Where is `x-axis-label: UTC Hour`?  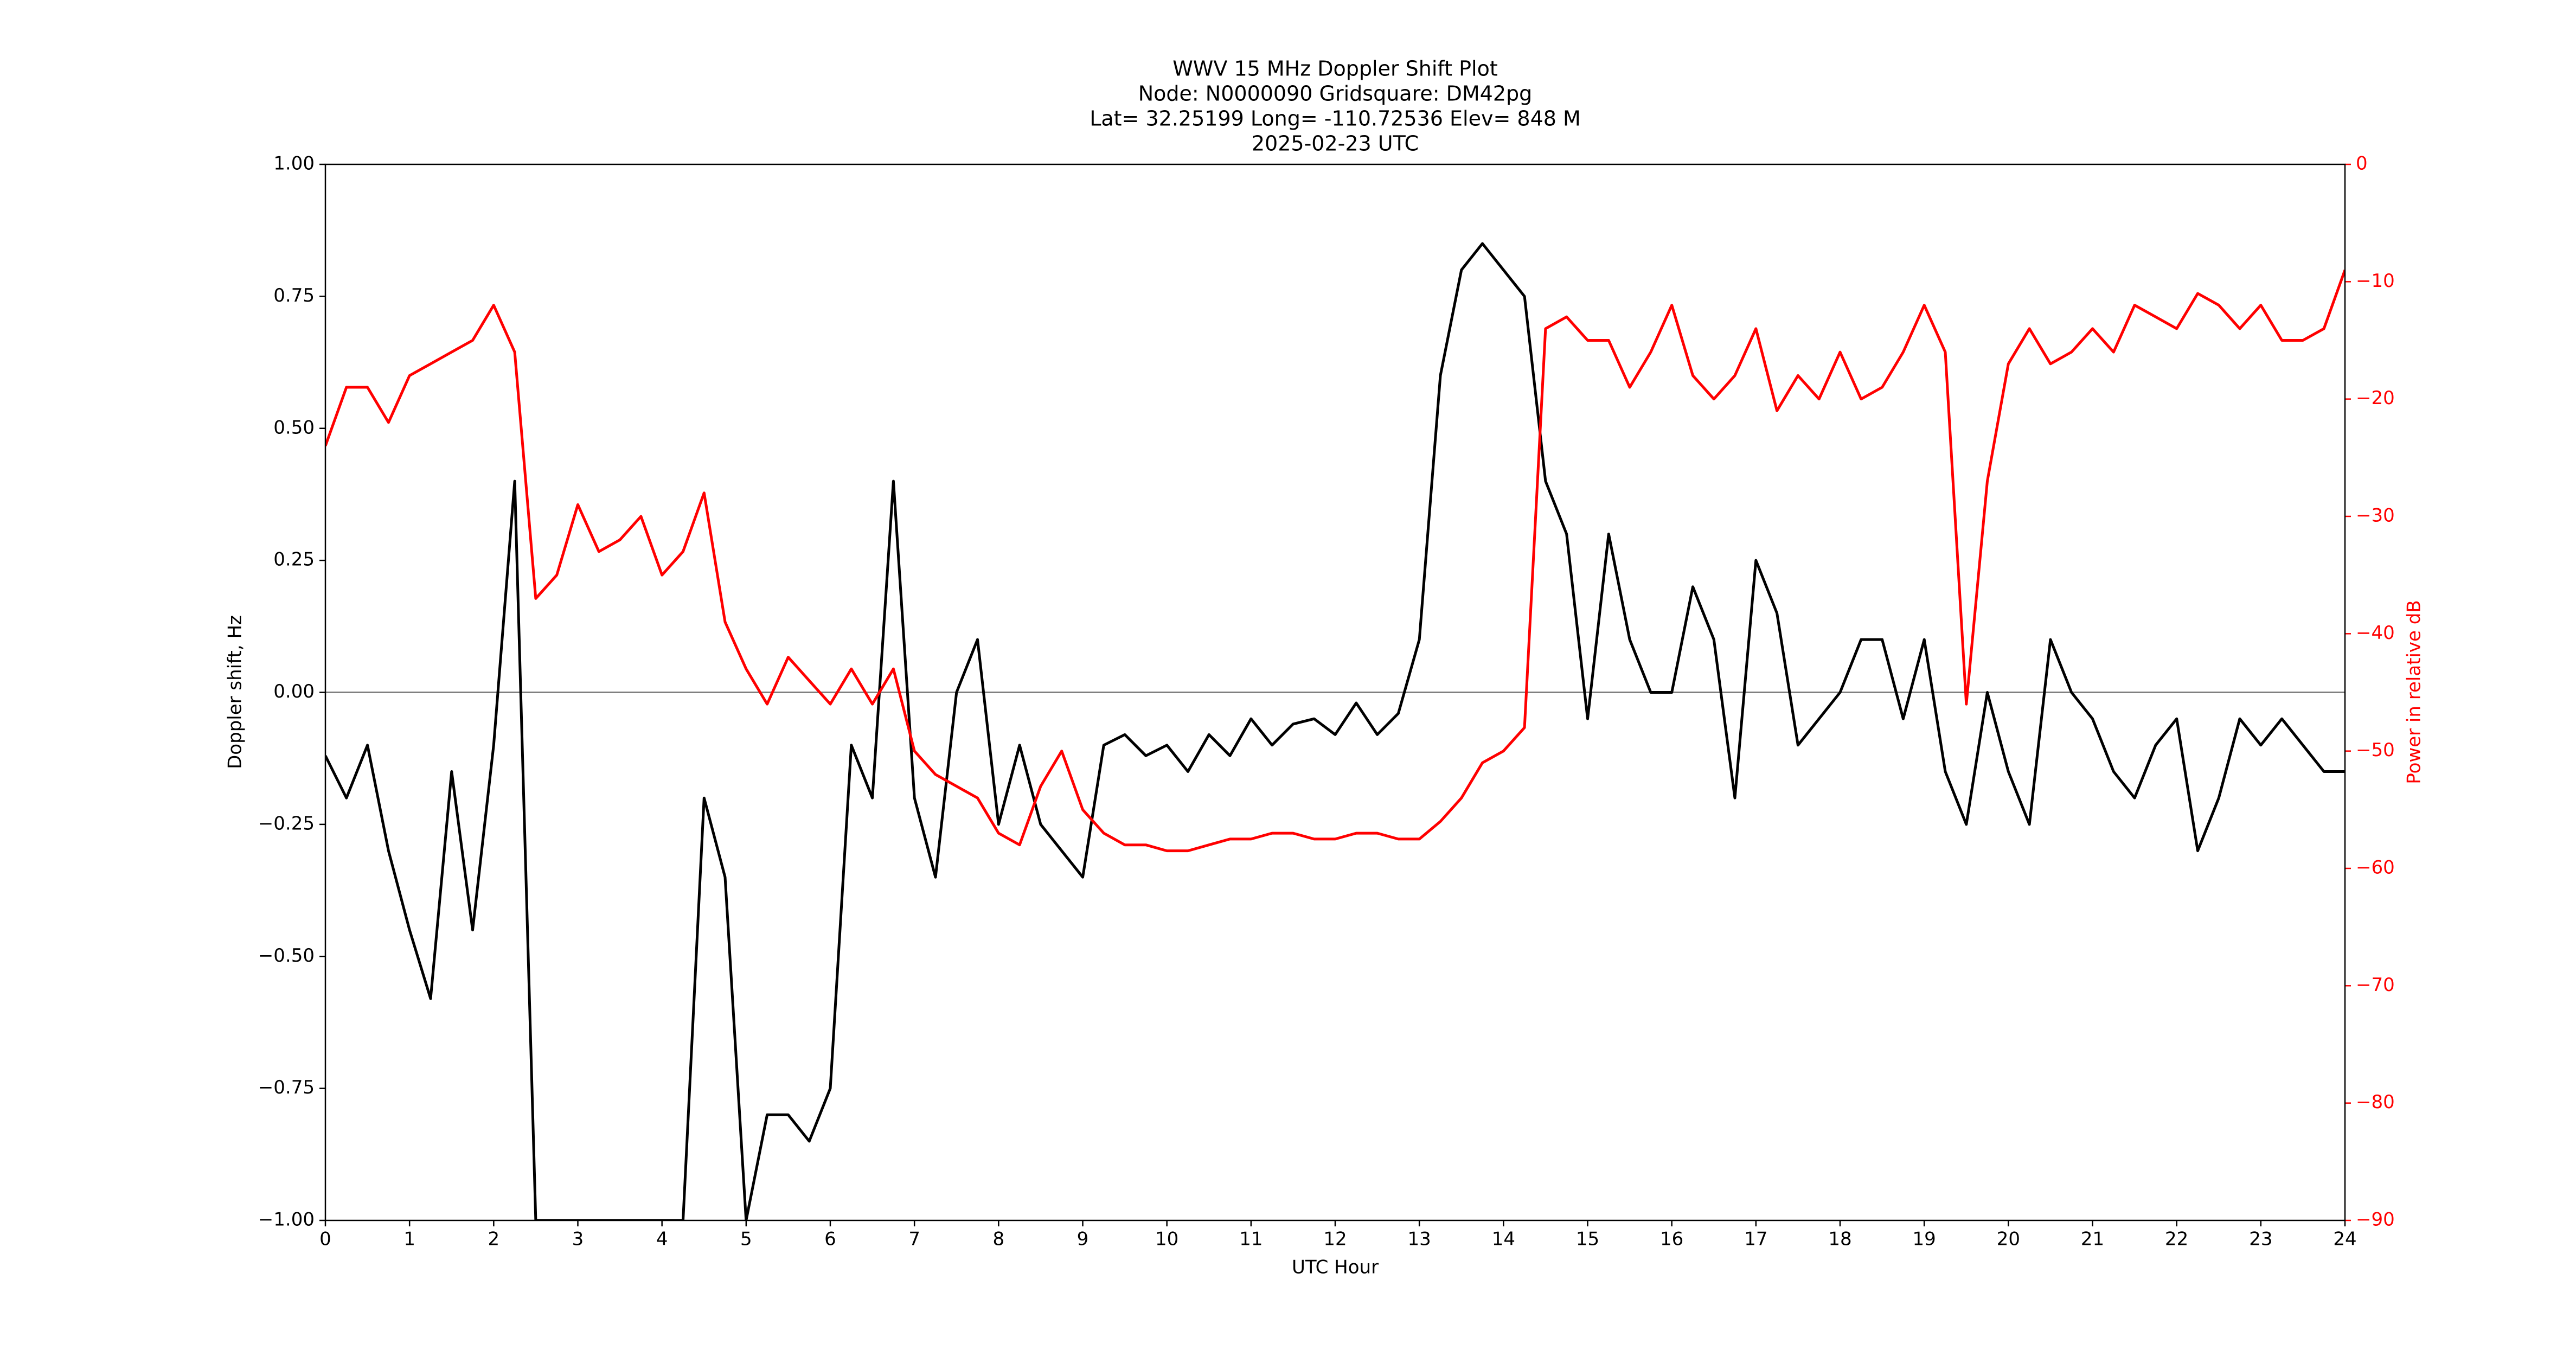
x-axis-label: UTC Hour is located at coordinates (1336, 1267).